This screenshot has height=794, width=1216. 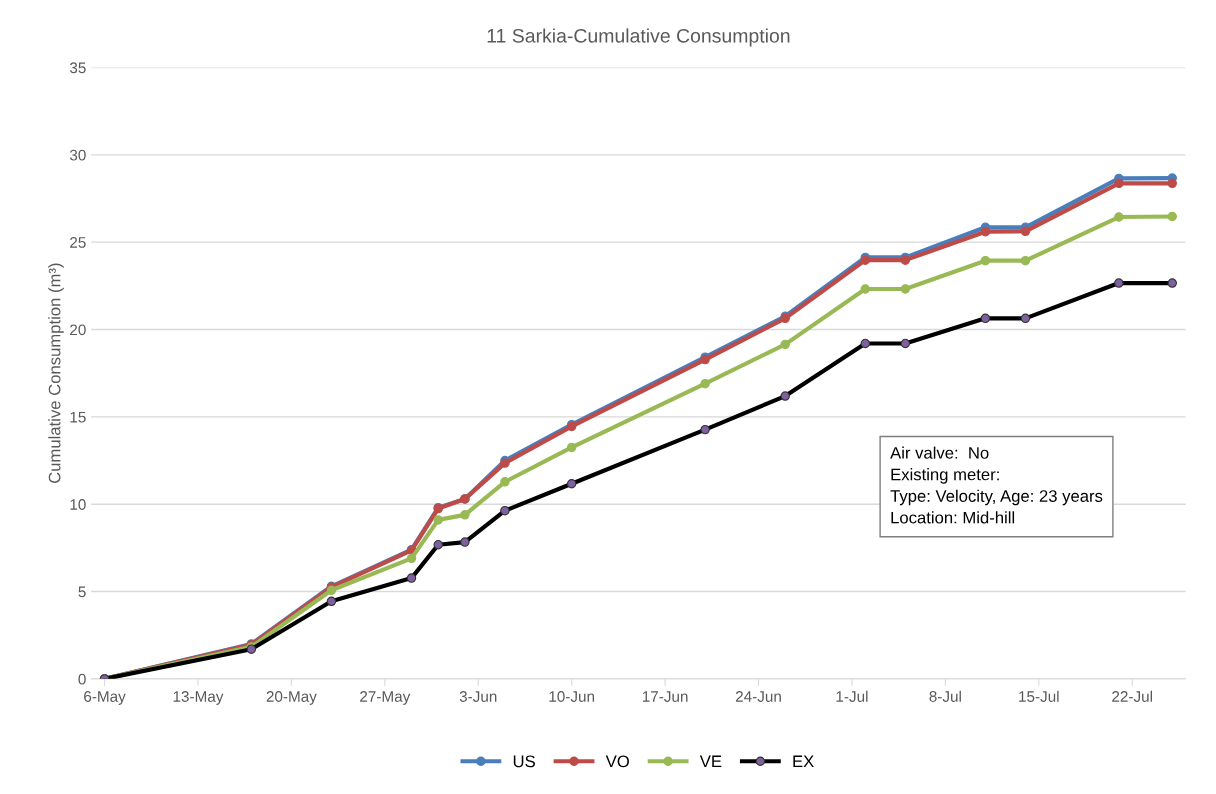 I want to click on x-tick-label: 10-Jun, so click(x=572, y=696).